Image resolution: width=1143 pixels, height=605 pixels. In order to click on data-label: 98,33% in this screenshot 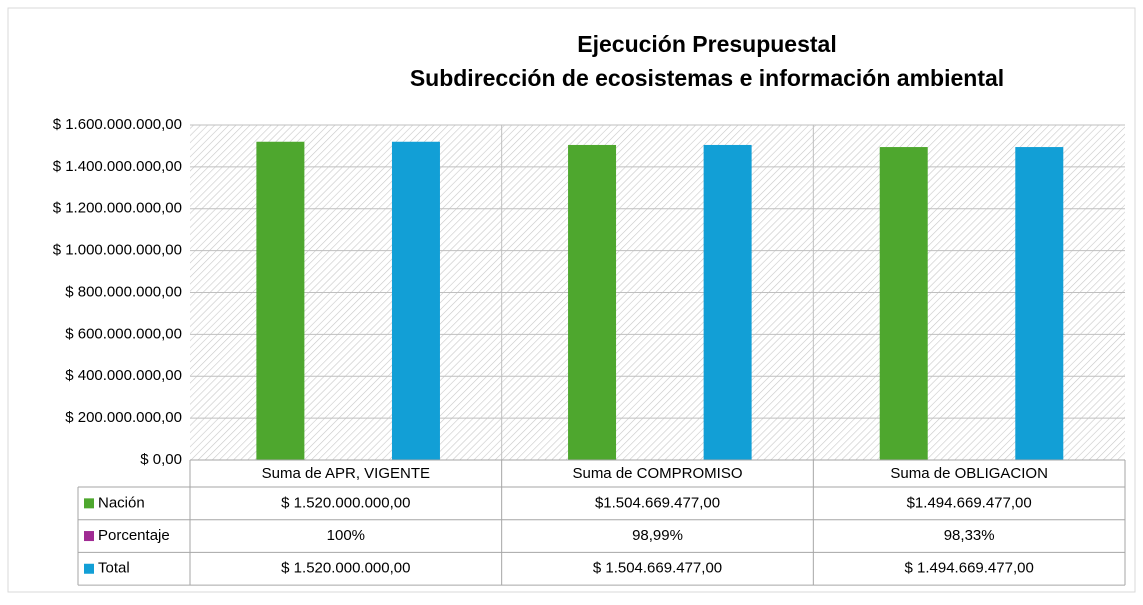, I will do `click(969, 535)`.